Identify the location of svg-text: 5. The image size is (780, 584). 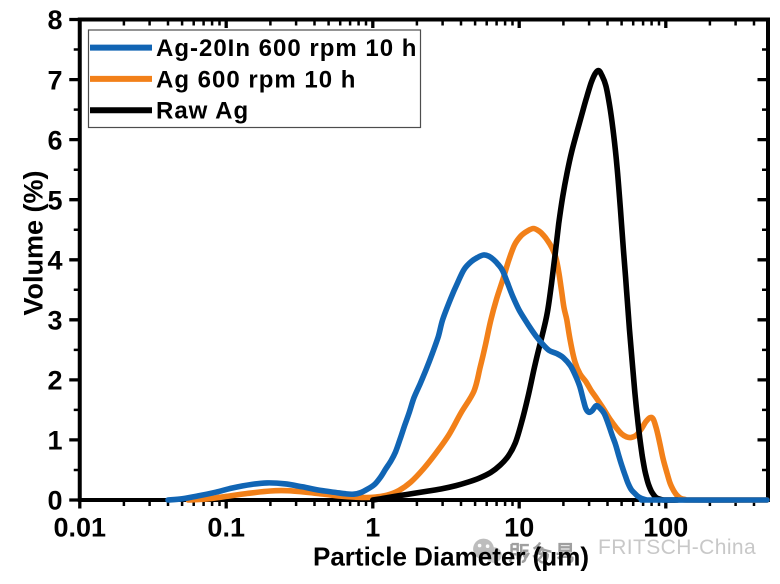
(54, 200).